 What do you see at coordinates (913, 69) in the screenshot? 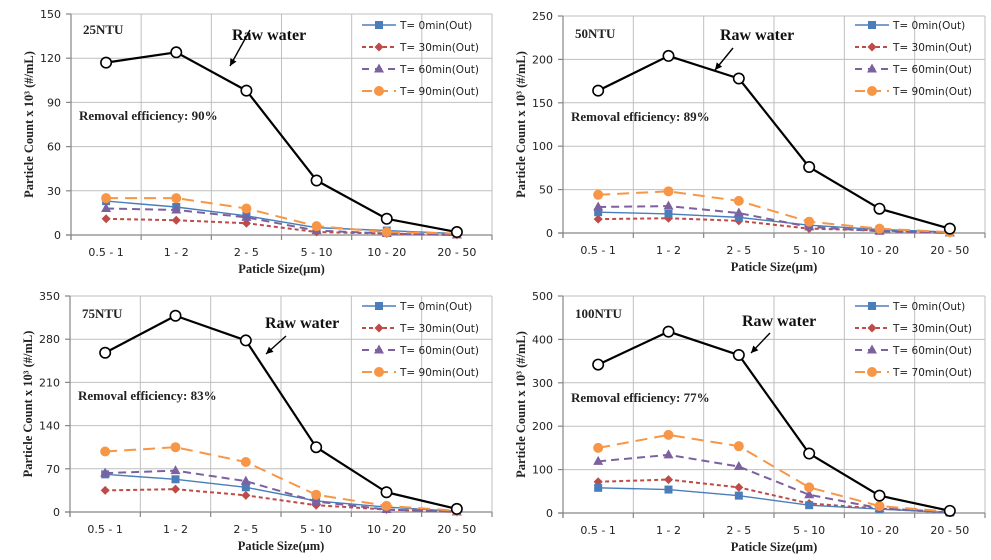
I see `legend-item-t60: T= 60min(Out)` at bounding box center [913, 69].